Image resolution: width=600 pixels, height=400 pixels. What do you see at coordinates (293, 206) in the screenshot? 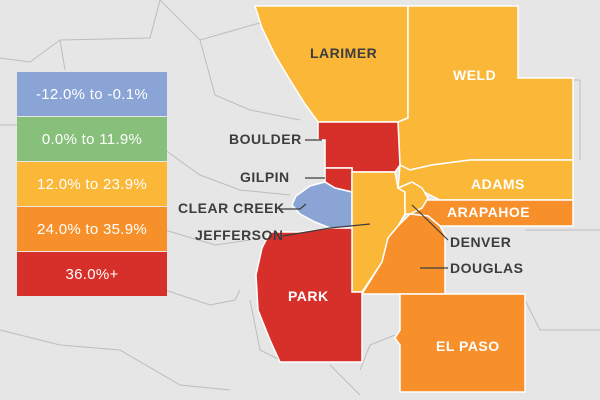
I see `leader-line-clear-creek` at bounding box center [293, 206].